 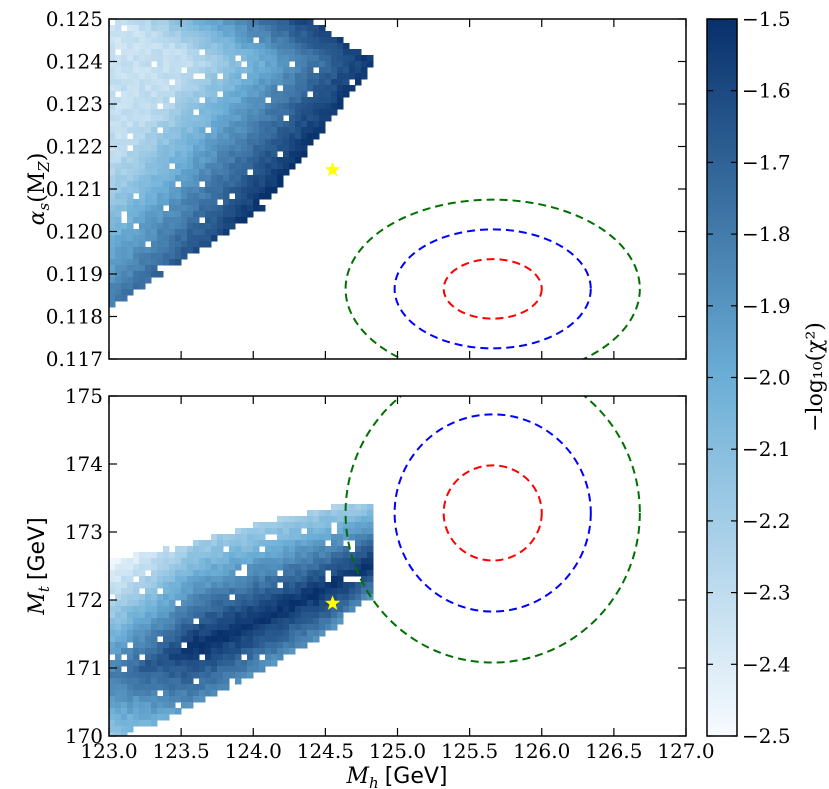 I want to click on sigma-3-contour, so click(x=492, y=530).